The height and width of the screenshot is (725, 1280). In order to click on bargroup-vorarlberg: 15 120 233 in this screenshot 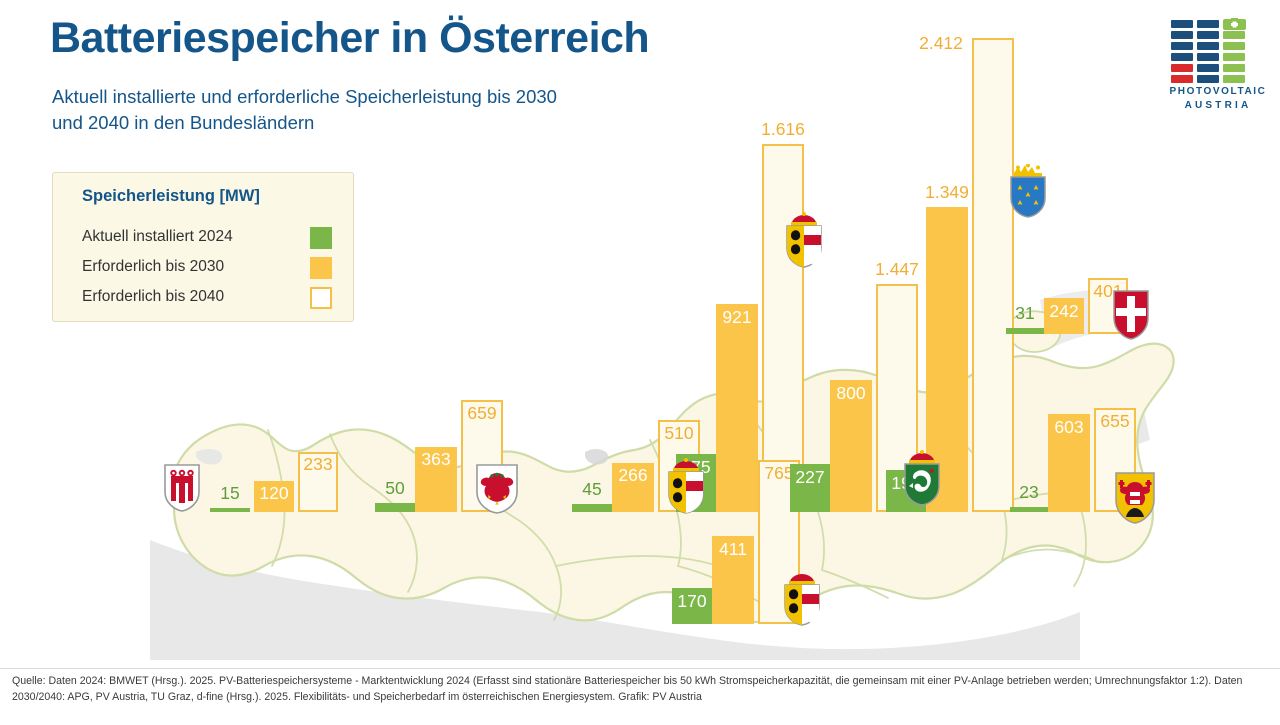, I will do `click(274, 476)`.